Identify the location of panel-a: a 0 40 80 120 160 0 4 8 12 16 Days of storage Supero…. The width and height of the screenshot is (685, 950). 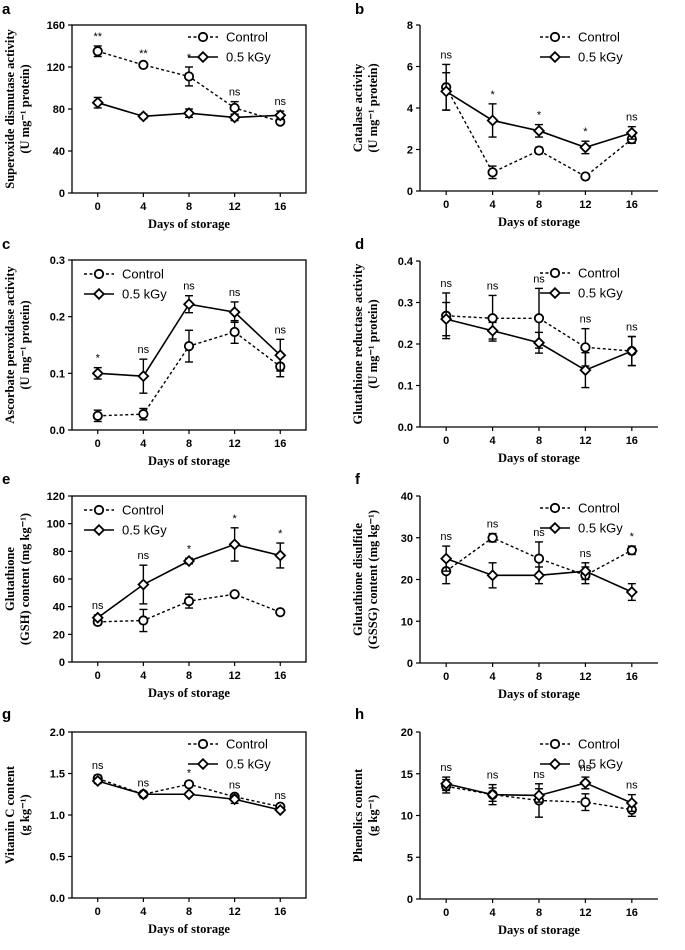
(154, 116).